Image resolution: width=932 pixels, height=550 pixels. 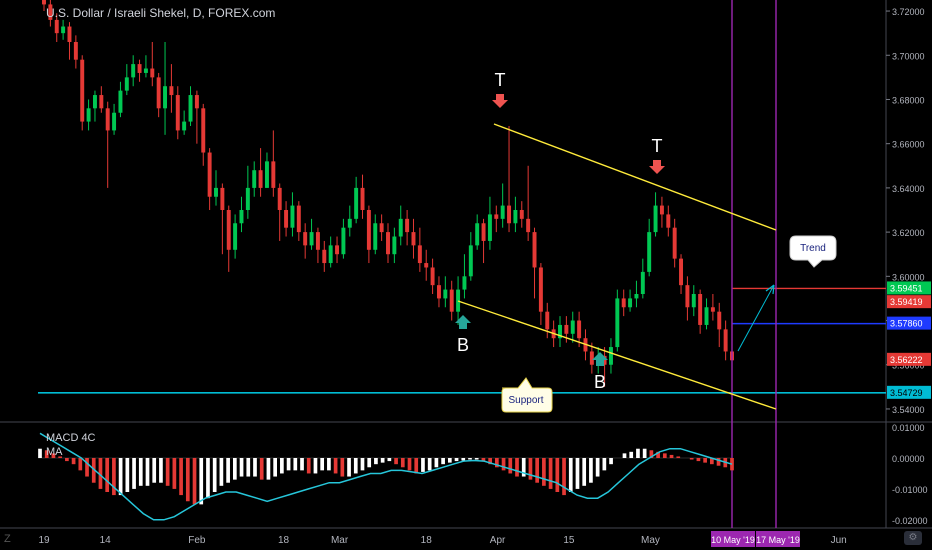 What do you see at coordinates (525, 400) in the screenshot?
I see `support-callout-text: Support` at bounding box center [525, 400].